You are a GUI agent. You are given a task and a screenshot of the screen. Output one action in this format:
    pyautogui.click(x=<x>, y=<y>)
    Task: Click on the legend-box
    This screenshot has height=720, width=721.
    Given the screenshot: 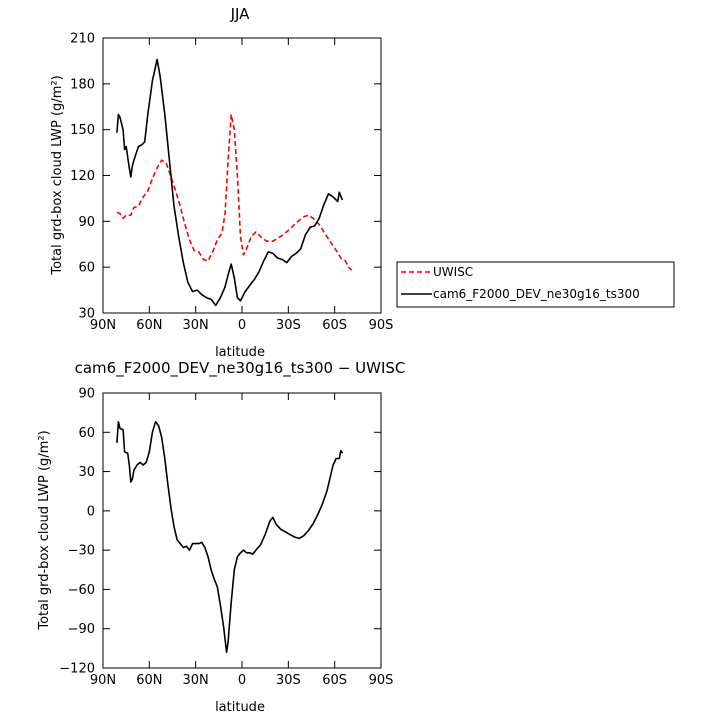 What is the action you would take?
    pyautogui.click(x=535, y=284)
    